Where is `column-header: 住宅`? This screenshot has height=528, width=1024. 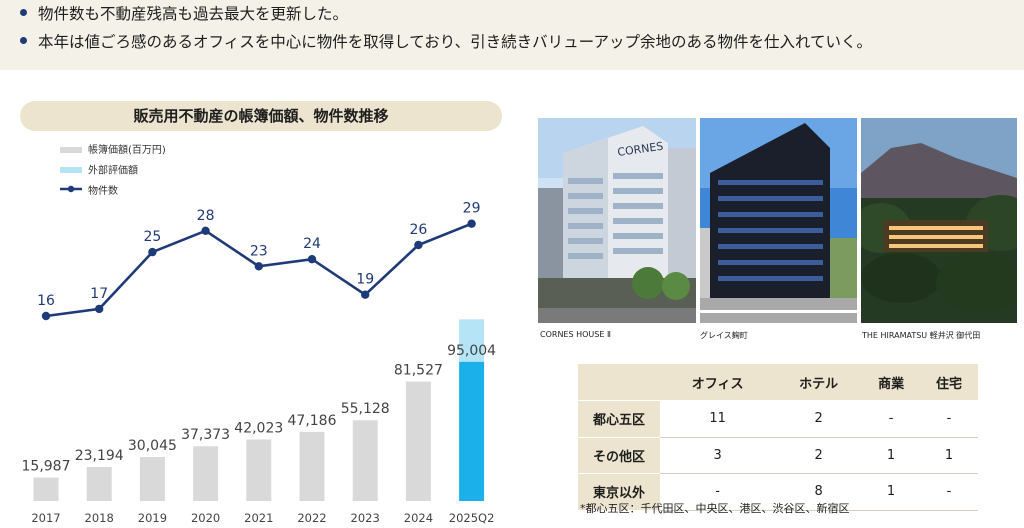 column-header: 住宅 is located at coordinates (949, 382).